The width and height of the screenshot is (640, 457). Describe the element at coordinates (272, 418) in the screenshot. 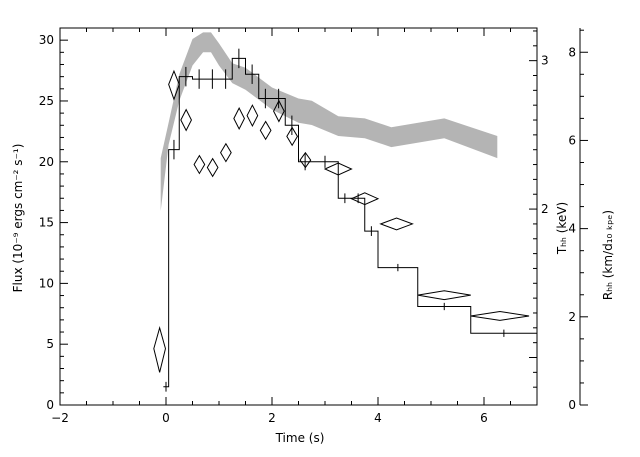

I see `x-tick-label-3: 2` at that location.